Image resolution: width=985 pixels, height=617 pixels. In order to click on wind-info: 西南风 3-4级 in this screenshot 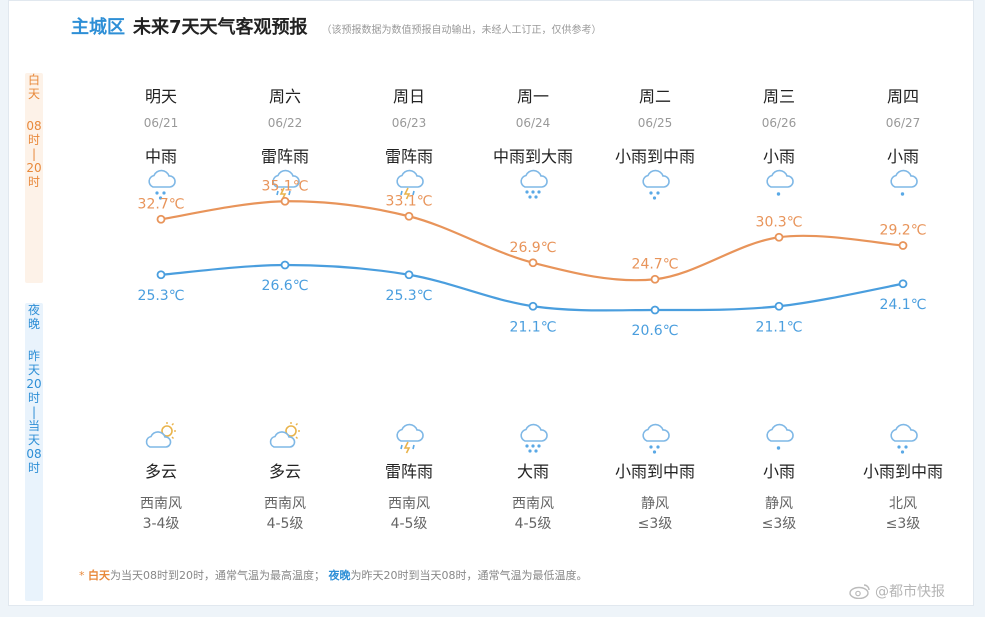, I will do `click(161, 514)`.